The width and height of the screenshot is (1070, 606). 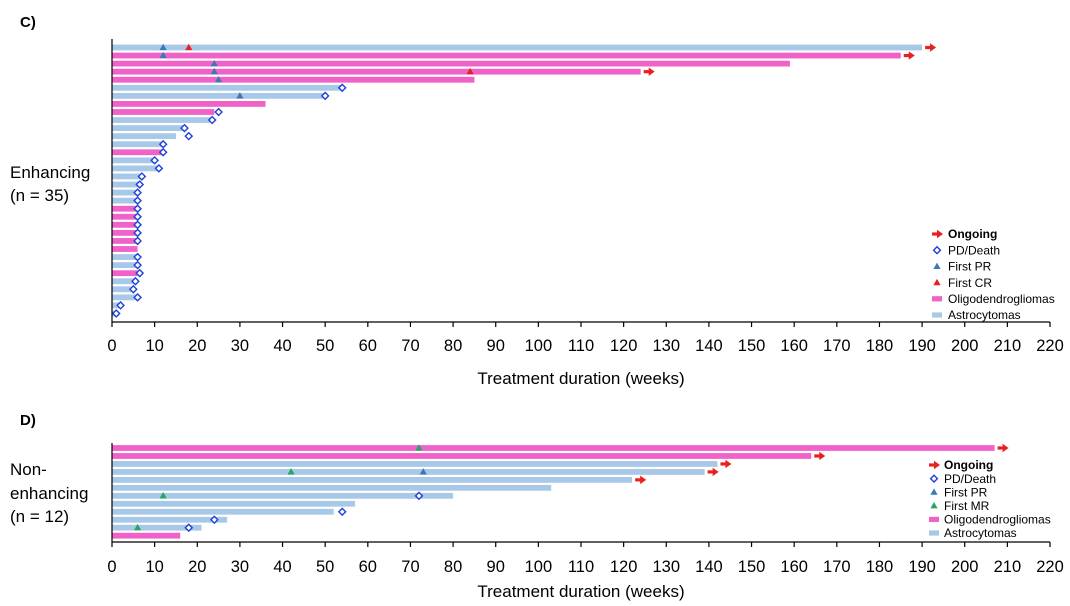 I want to click on legend-swatch-oligo, so click(x=934, y=519).